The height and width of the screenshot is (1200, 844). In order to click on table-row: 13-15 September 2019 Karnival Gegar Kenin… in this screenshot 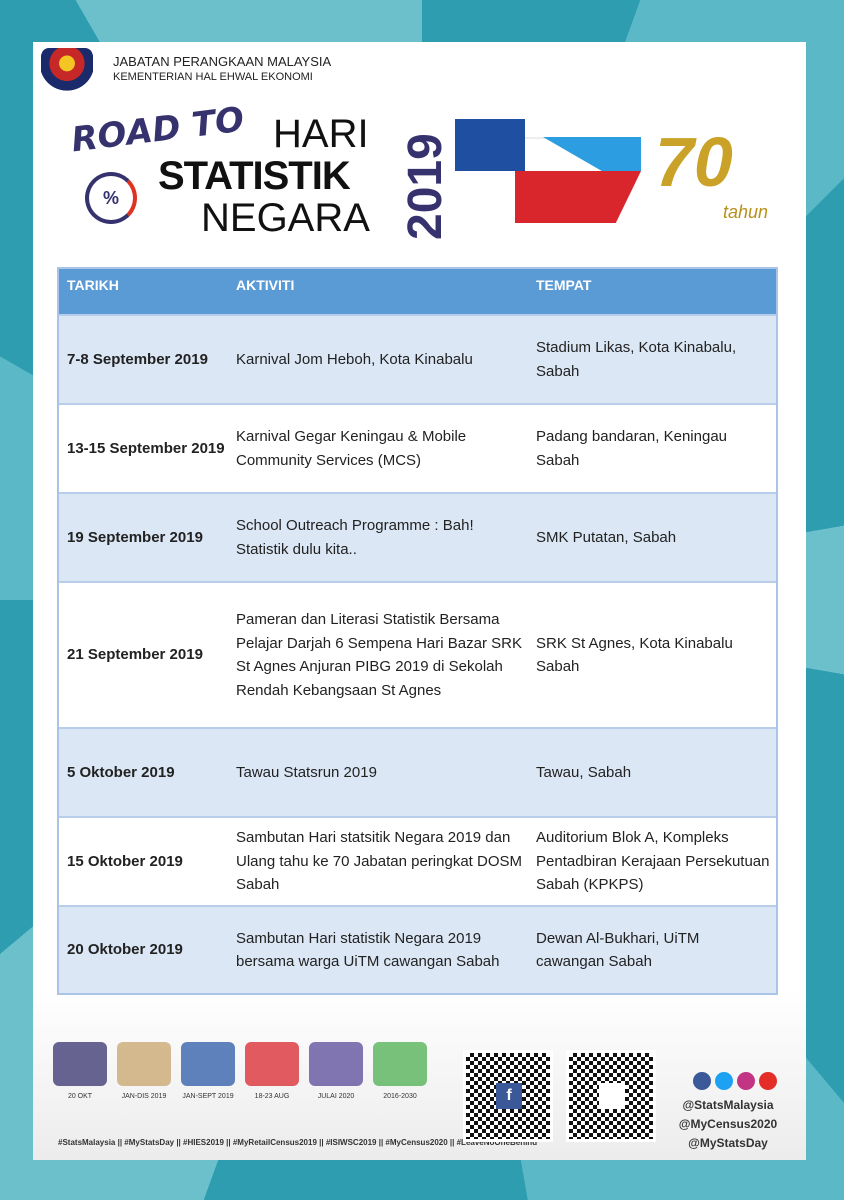, I will do `click(417, 447)`.